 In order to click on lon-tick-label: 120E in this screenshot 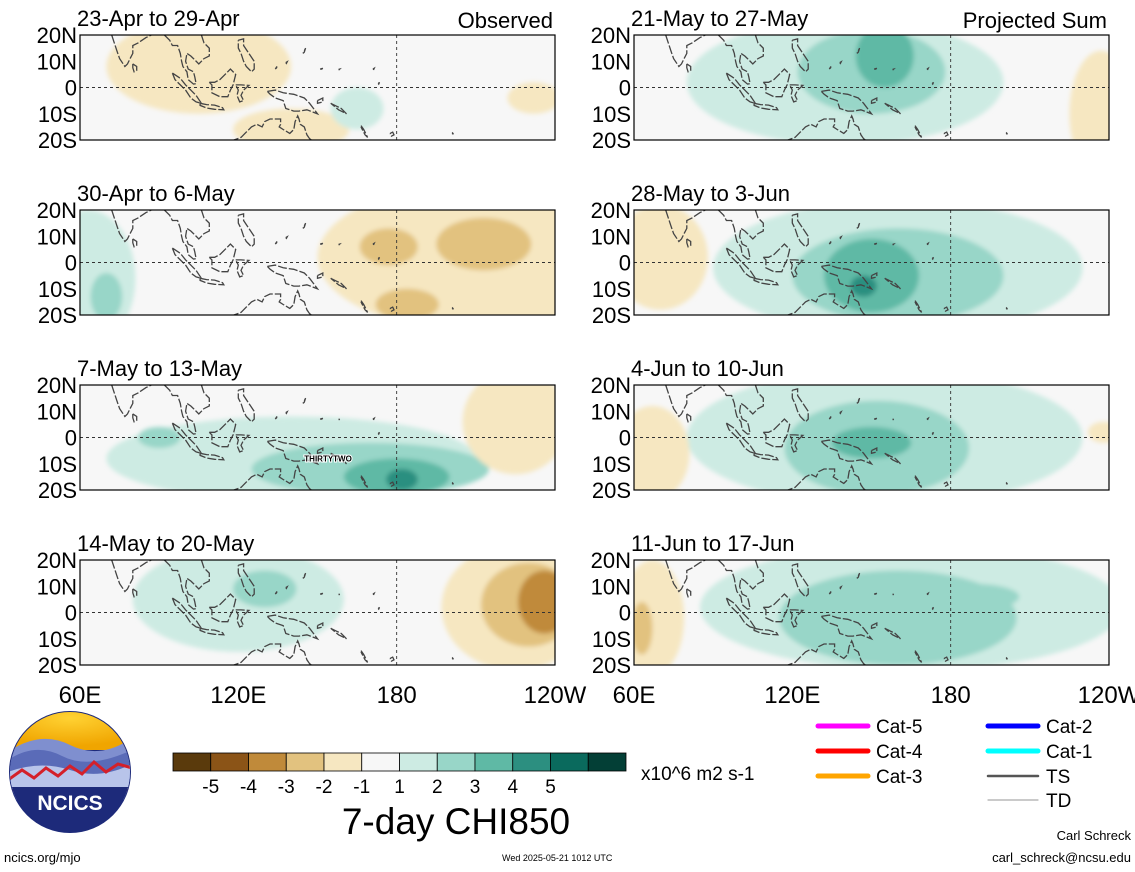, I will do `click(238, 695)`.